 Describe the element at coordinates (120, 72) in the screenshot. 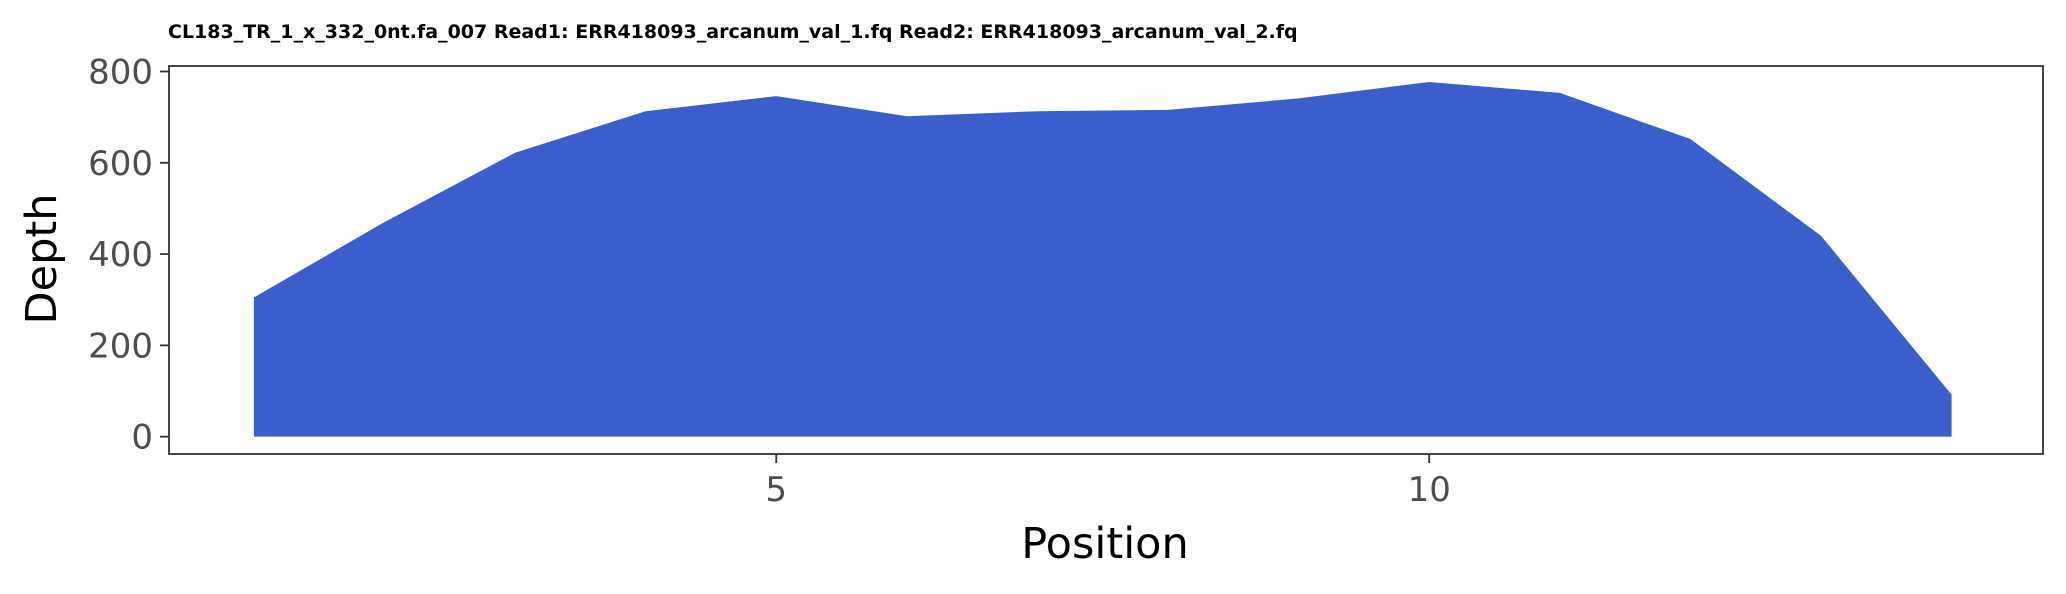

I see `y-tick-label: 800` at that location.